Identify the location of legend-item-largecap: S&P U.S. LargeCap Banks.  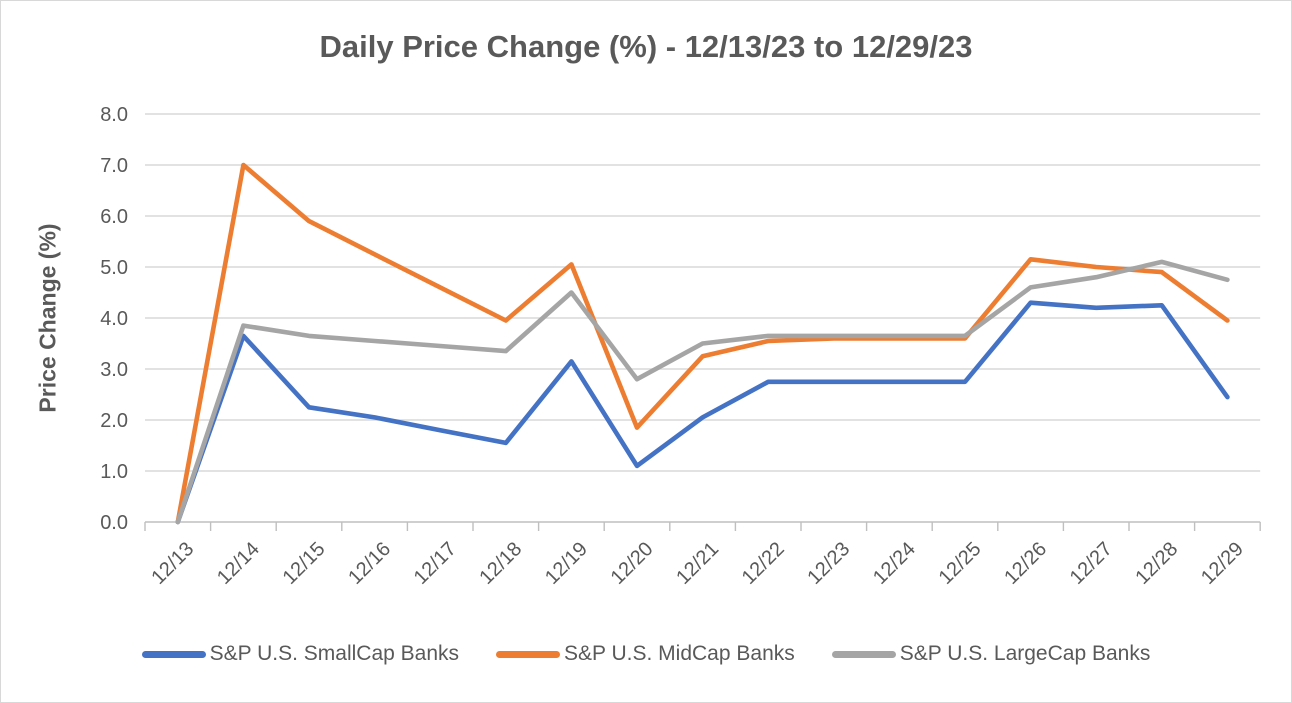
(991, 654).